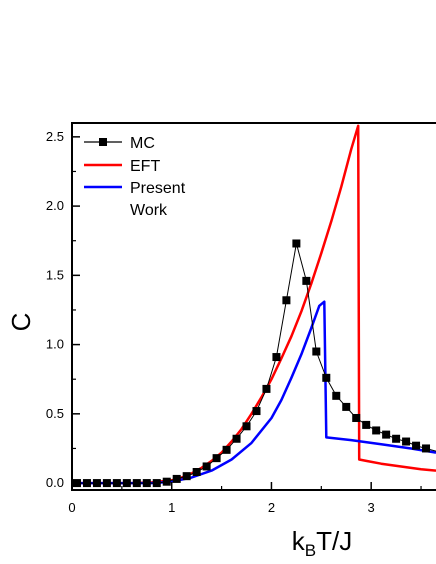  Describe the element at coordinates (135, 177) in the screenshot. I see `legend: MC EFT Present Work` at that location.